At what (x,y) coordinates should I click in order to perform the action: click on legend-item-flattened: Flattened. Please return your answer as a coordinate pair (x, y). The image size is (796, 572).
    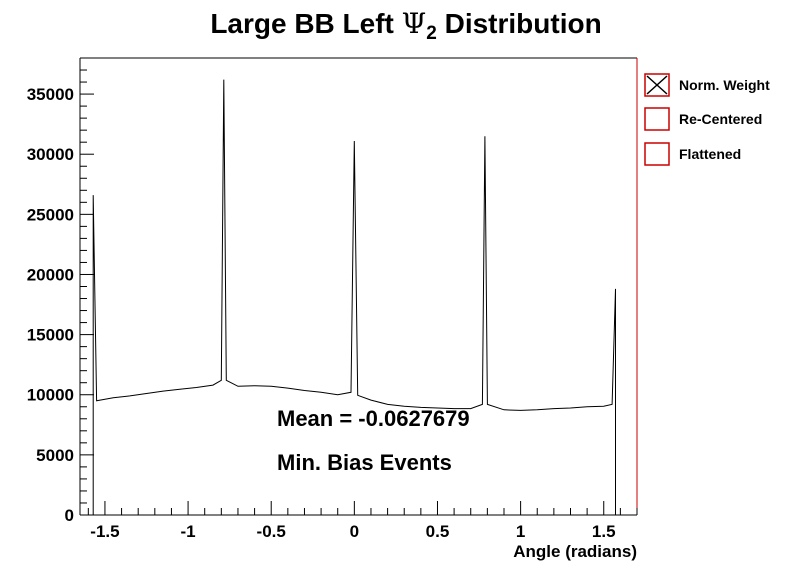
    Looking at the image, I should click on (692, 154).